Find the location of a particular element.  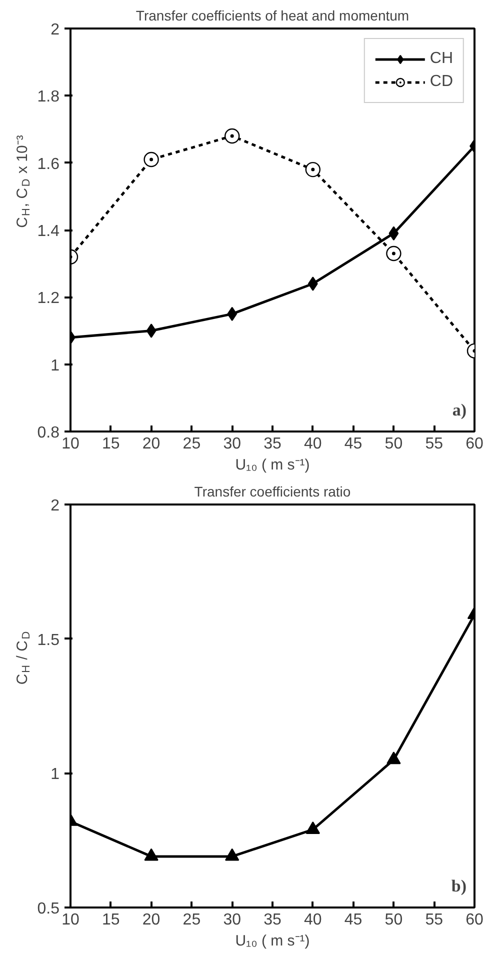

annotation: b) is located at coordinates (459, 886).